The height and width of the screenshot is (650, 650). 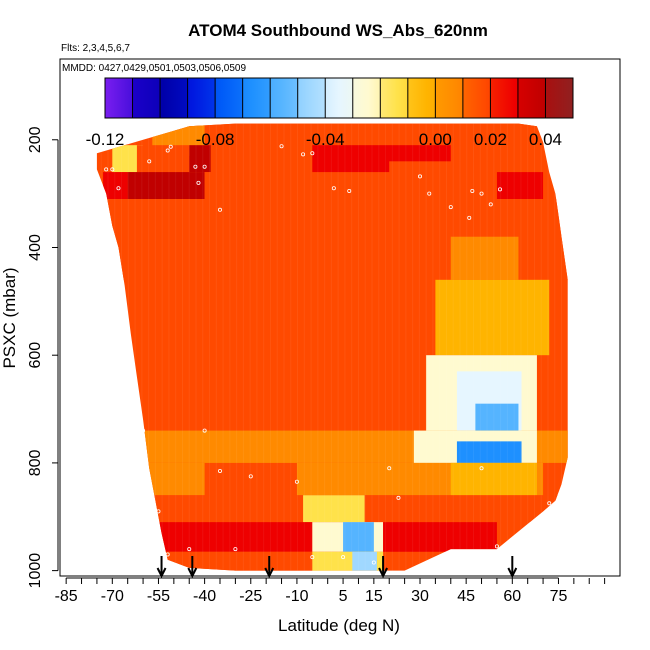 What do you see at coordinates (66, 596) in the screenshot?
I see `x-tick-label: -85` at bounding box center [66, 596].